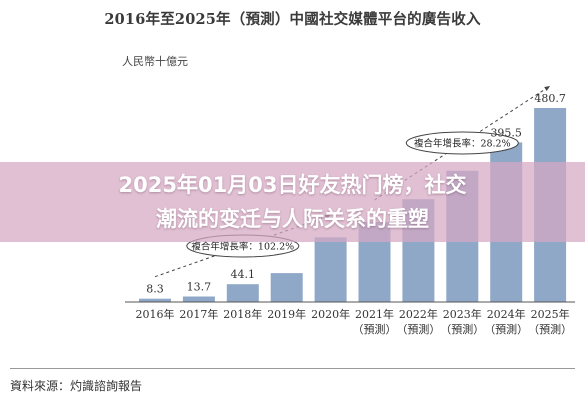  Describe the element at coordinates (550, 98) in the screenshot. I see `value-label-9: 480.7` at that location.